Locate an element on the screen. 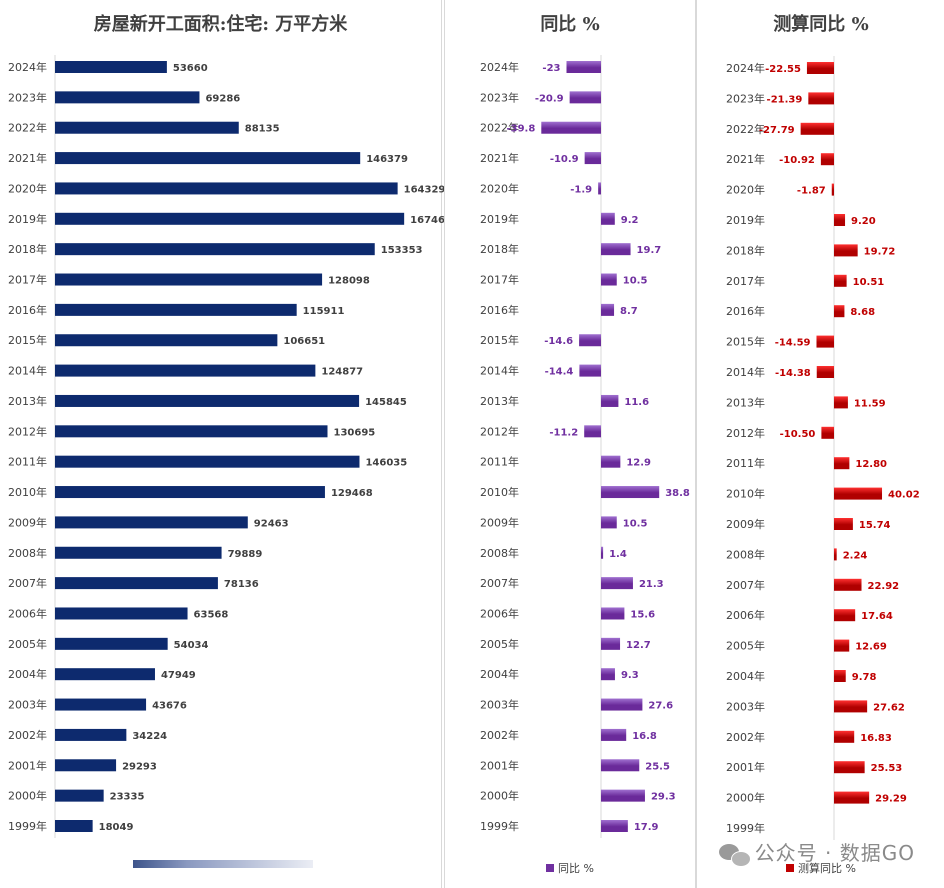 This screenshot has height=888, width=944. y-tick-label: 2015年 is located at coordinates (499, 340).